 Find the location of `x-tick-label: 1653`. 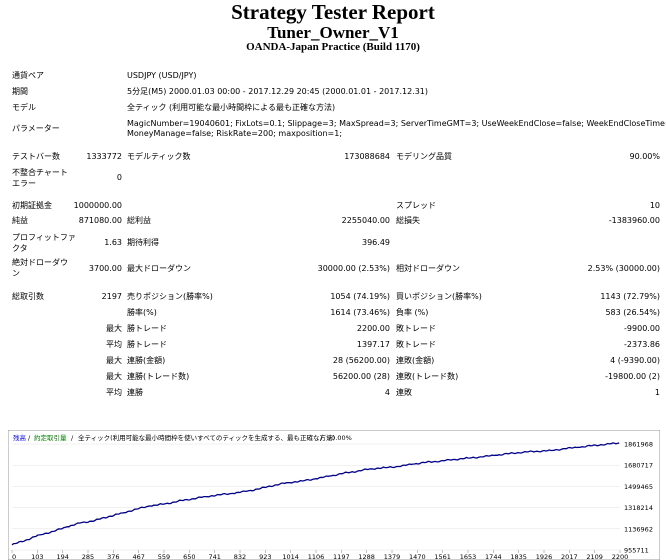

x-tick-label: 1653 is located at coordinates (468, 556).